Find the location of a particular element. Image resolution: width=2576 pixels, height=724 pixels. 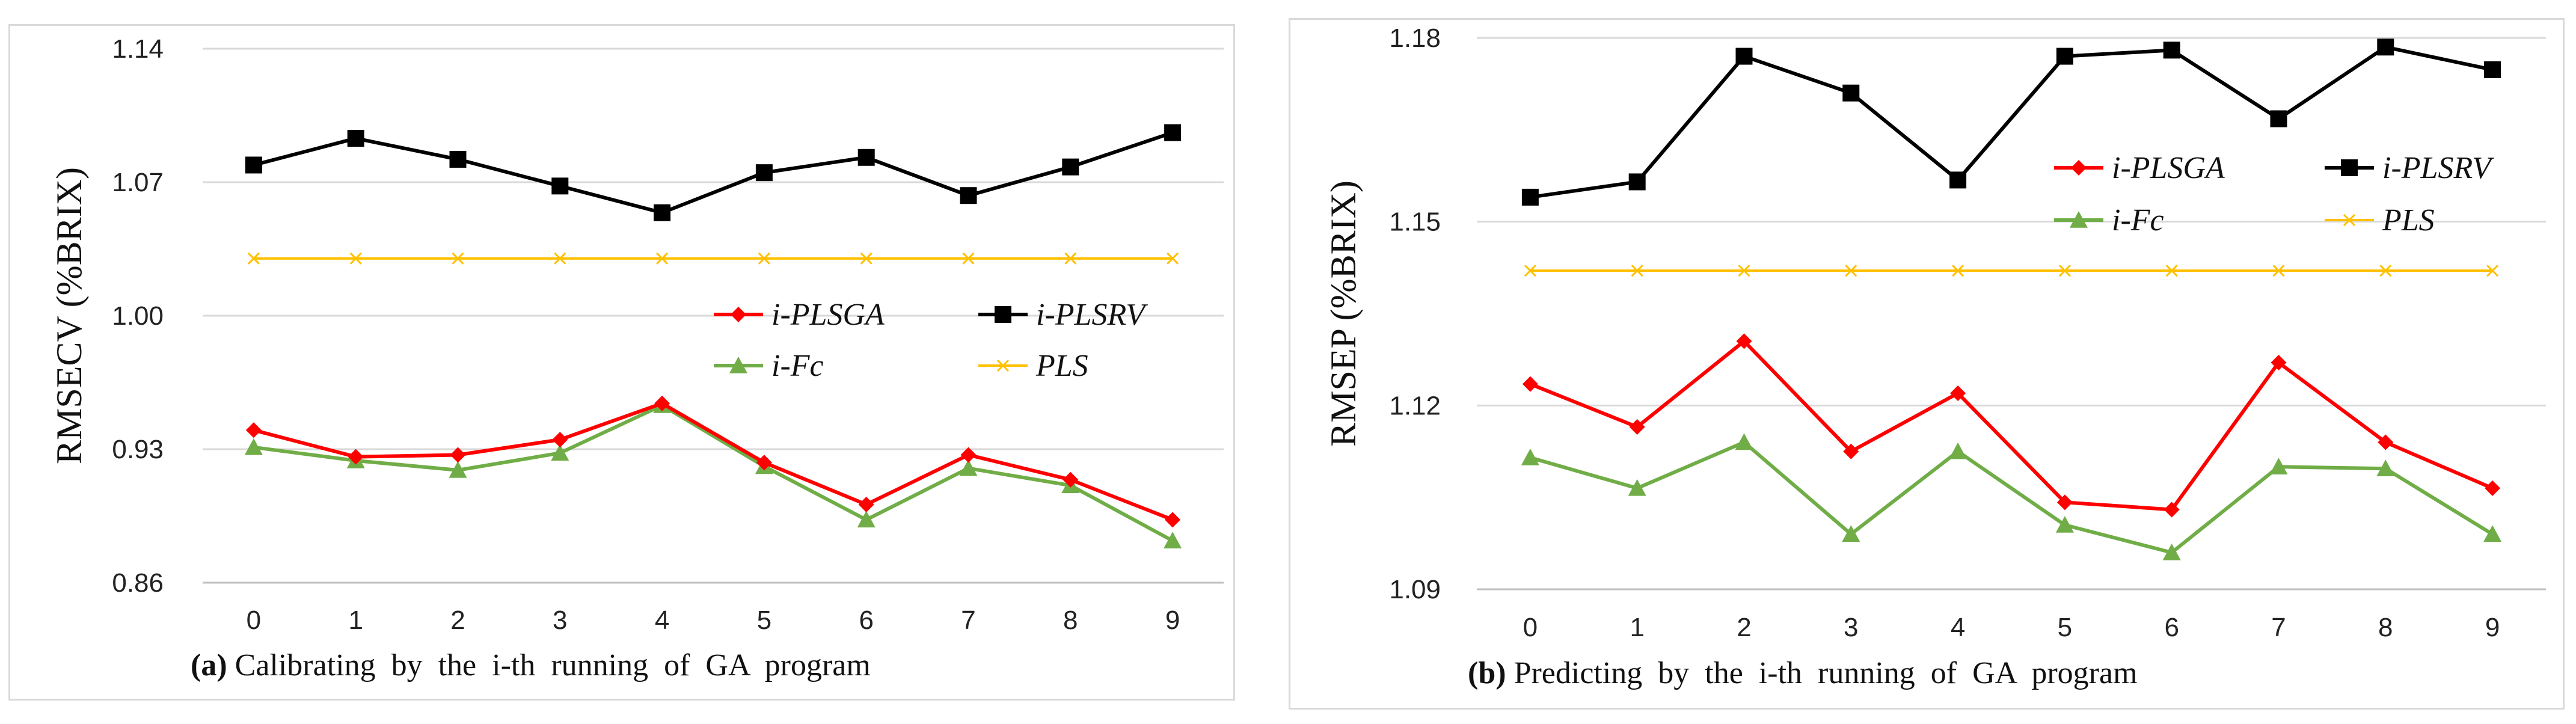

chart-b-series-pls is located at coordinates (2011, 271).